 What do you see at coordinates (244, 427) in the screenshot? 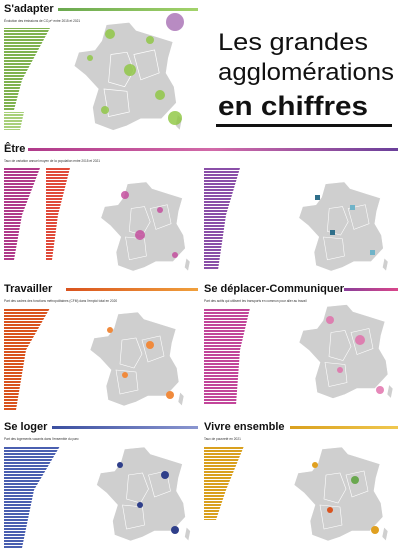
I see `section-title: Vivre ensemble` at bounding box center [244, 427].